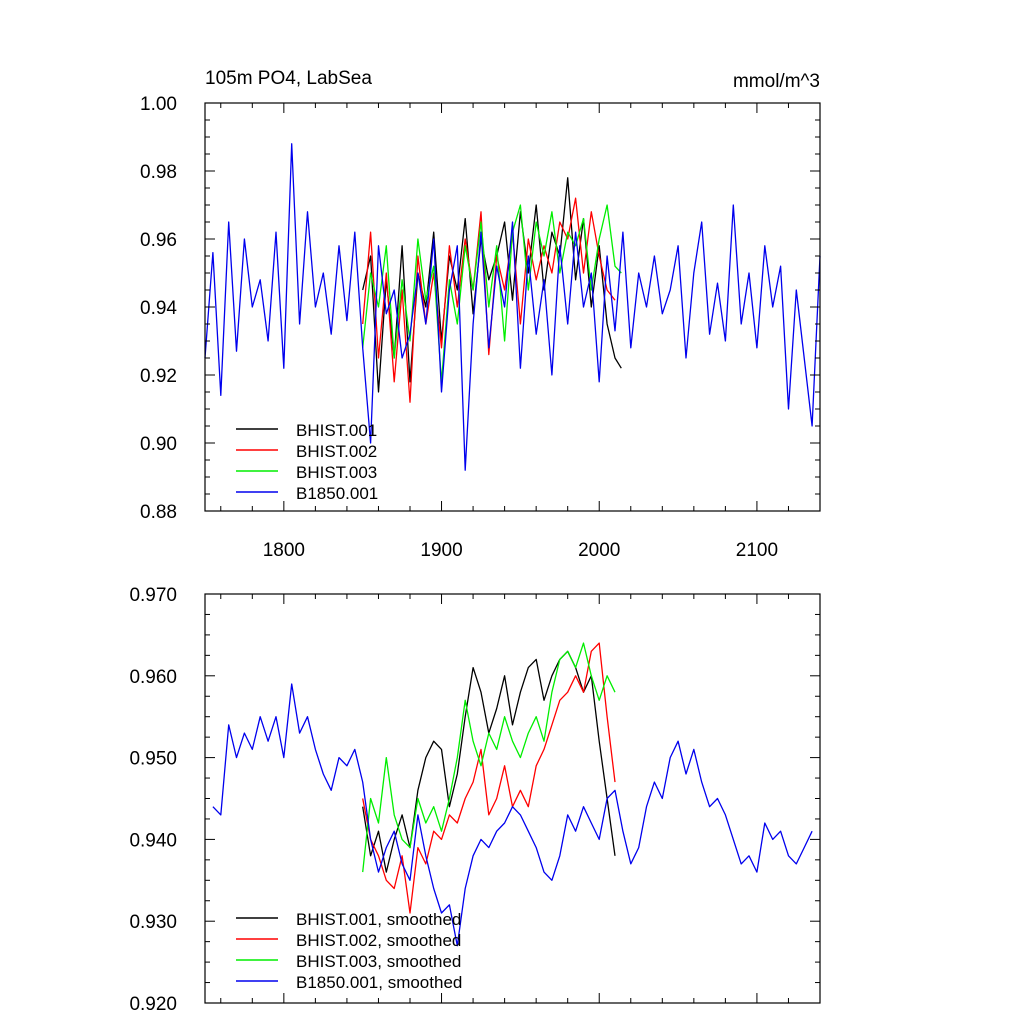  I want to click on legend-label: BHIST.001, so click(336, 430).